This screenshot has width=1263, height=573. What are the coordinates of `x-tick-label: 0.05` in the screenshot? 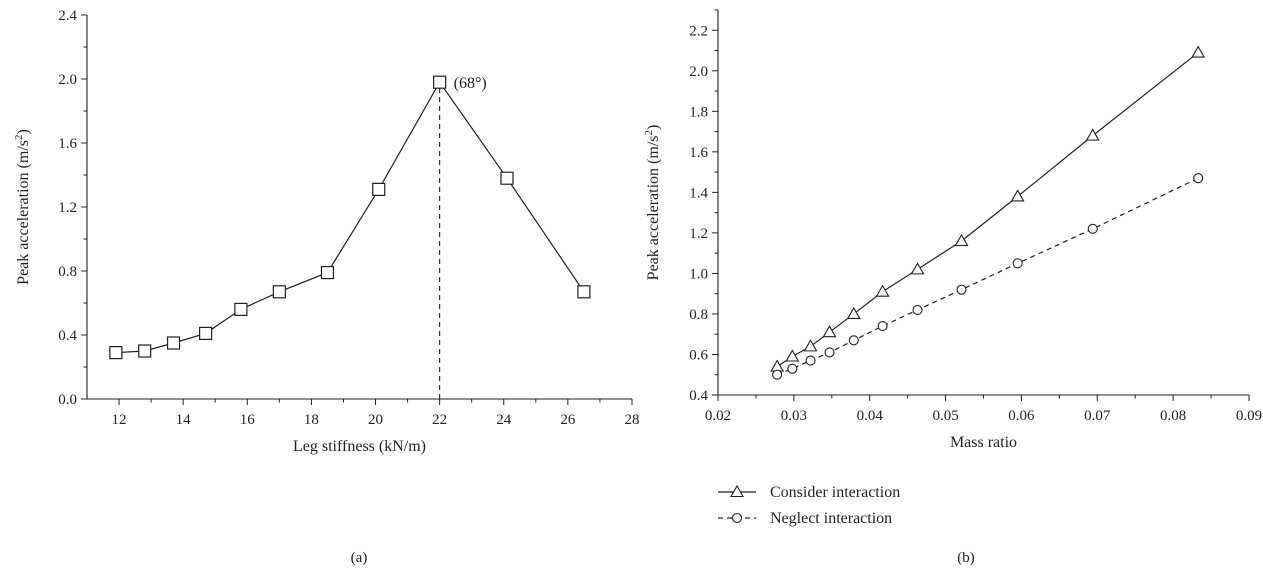 It's located at (945, 416).